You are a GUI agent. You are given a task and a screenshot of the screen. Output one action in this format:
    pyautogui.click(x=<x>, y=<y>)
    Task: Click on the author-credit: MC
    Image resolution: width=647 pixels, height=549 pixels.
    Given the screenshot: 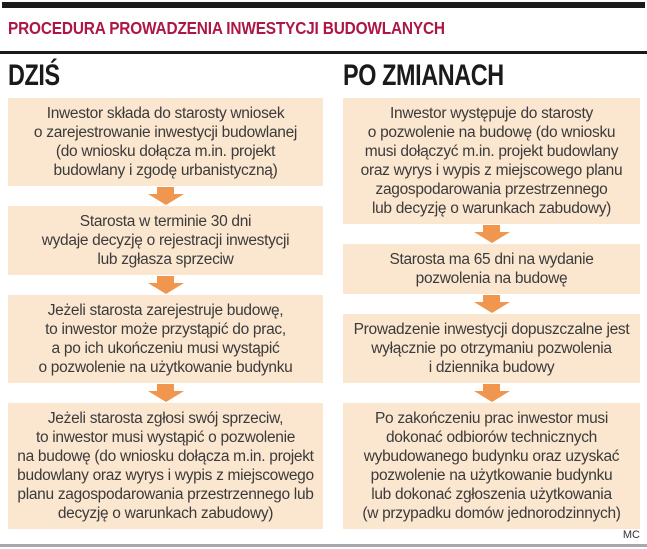 What is the action you would take?
    pyautogui.click(x=631, y=535)
    